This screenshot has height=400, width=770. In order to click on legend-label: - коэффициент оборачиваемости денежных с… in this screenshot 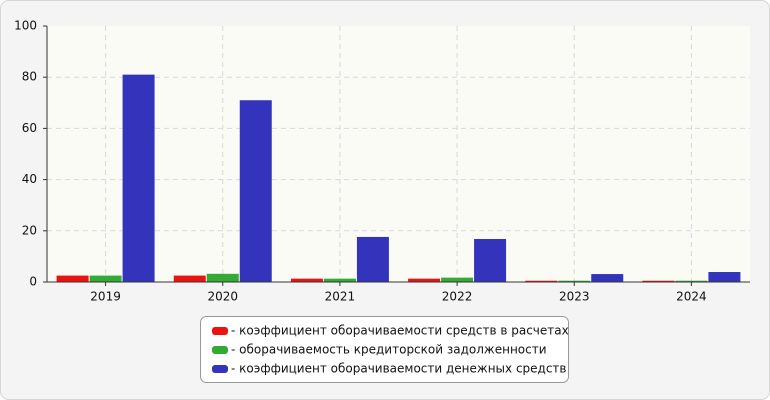, I will do `click(399, 369)`.